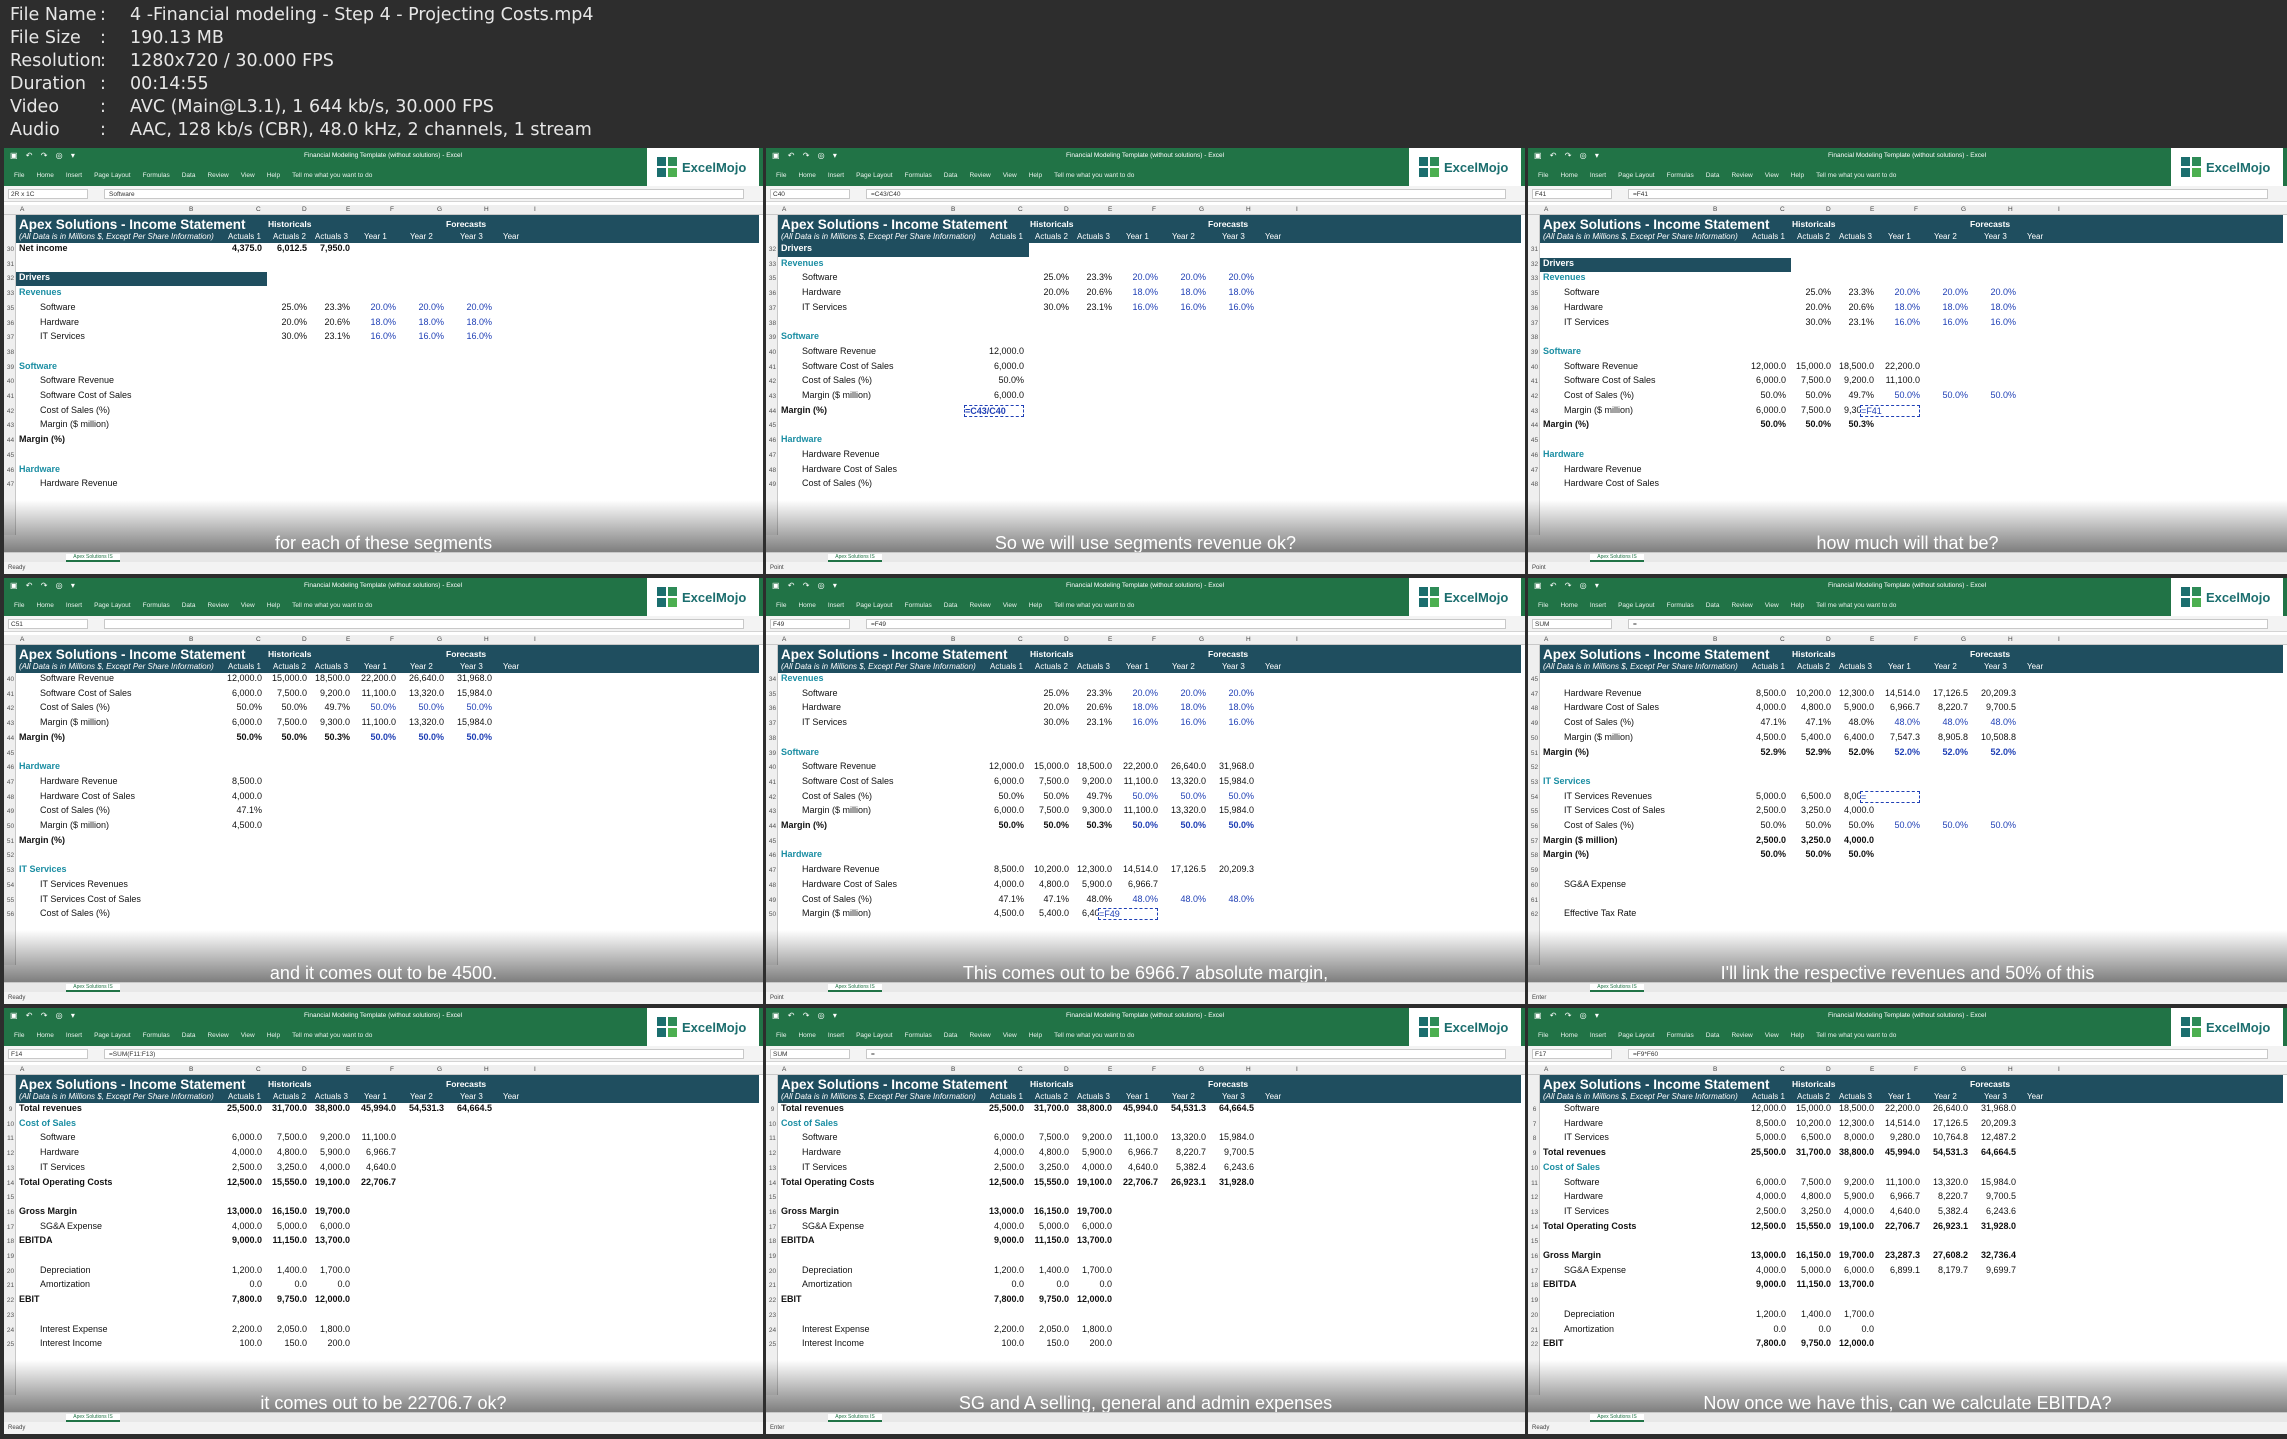 This screenshot has width=2287, height=1439. What do you see at coordinates (1238, 1166) in the screenshot?
I see `cell-value: 6,243.6` at bounding box center [1238, 1166].